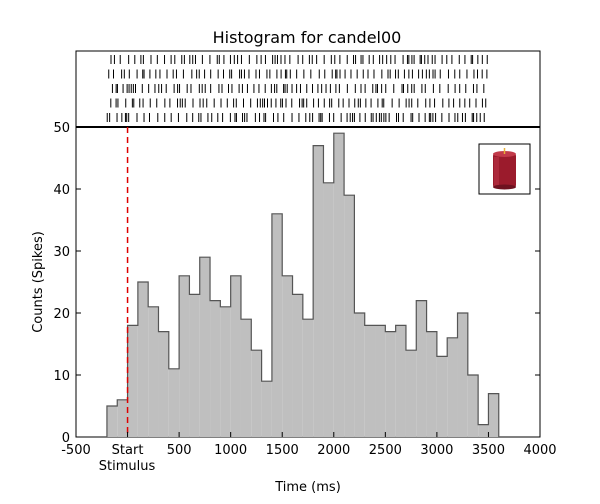 The height and width of the screenshot is (504, 600). What do you see at coordinates (61, 376) in the screenshot?
I see `y-tick-label: 10` at bounding box center [61, 376].